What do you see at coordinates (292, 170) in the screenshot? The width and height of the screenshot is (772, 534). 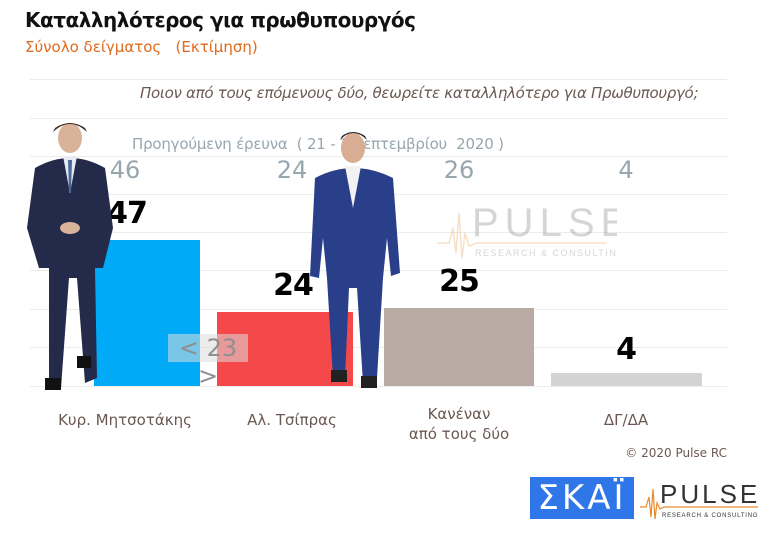 I see `previous-value: 24` at bounding box center [292, 170].